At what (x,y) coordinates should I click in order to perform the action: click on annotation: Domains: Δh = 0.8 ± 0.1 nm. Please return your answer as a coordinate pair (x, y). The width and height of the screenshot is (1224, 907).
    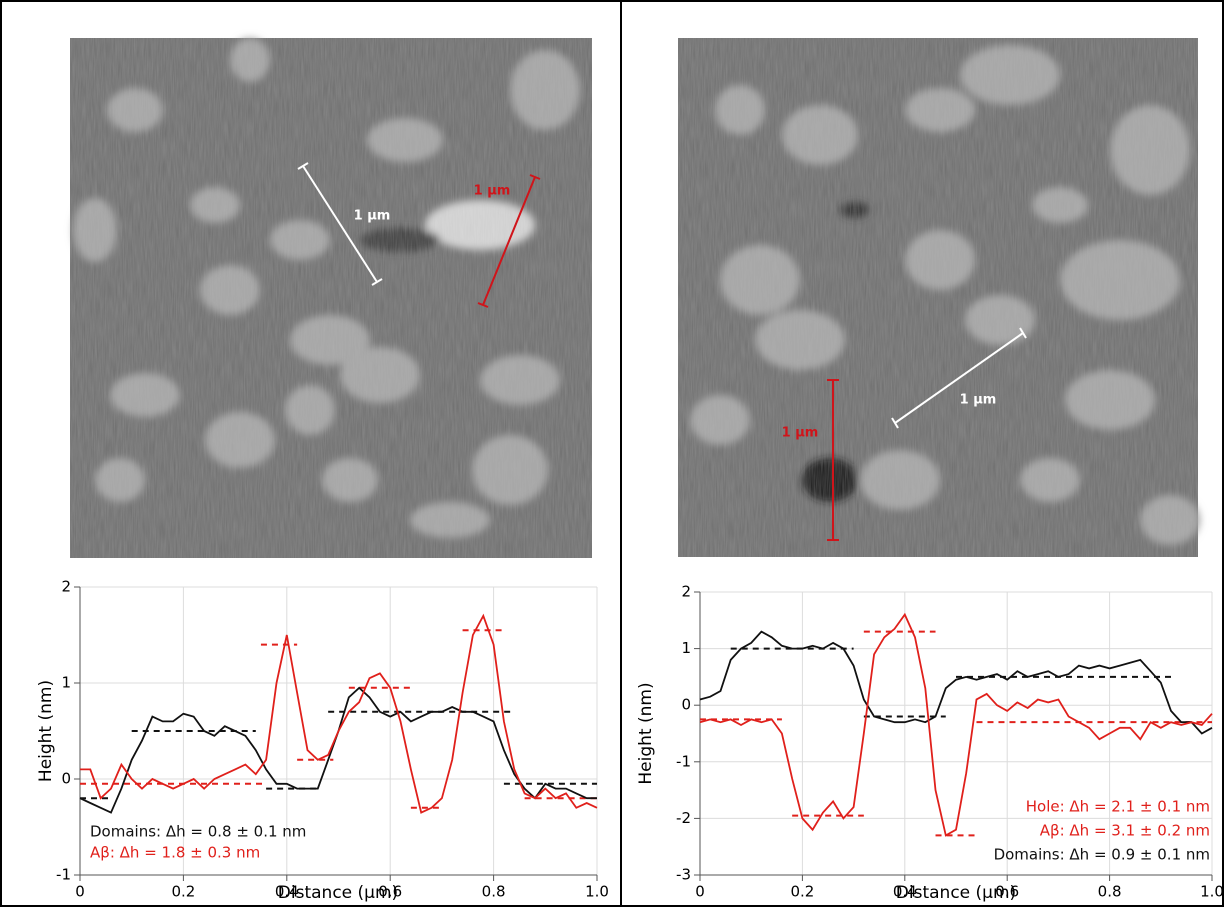
    Looking at the image, I should click on (198, 832).